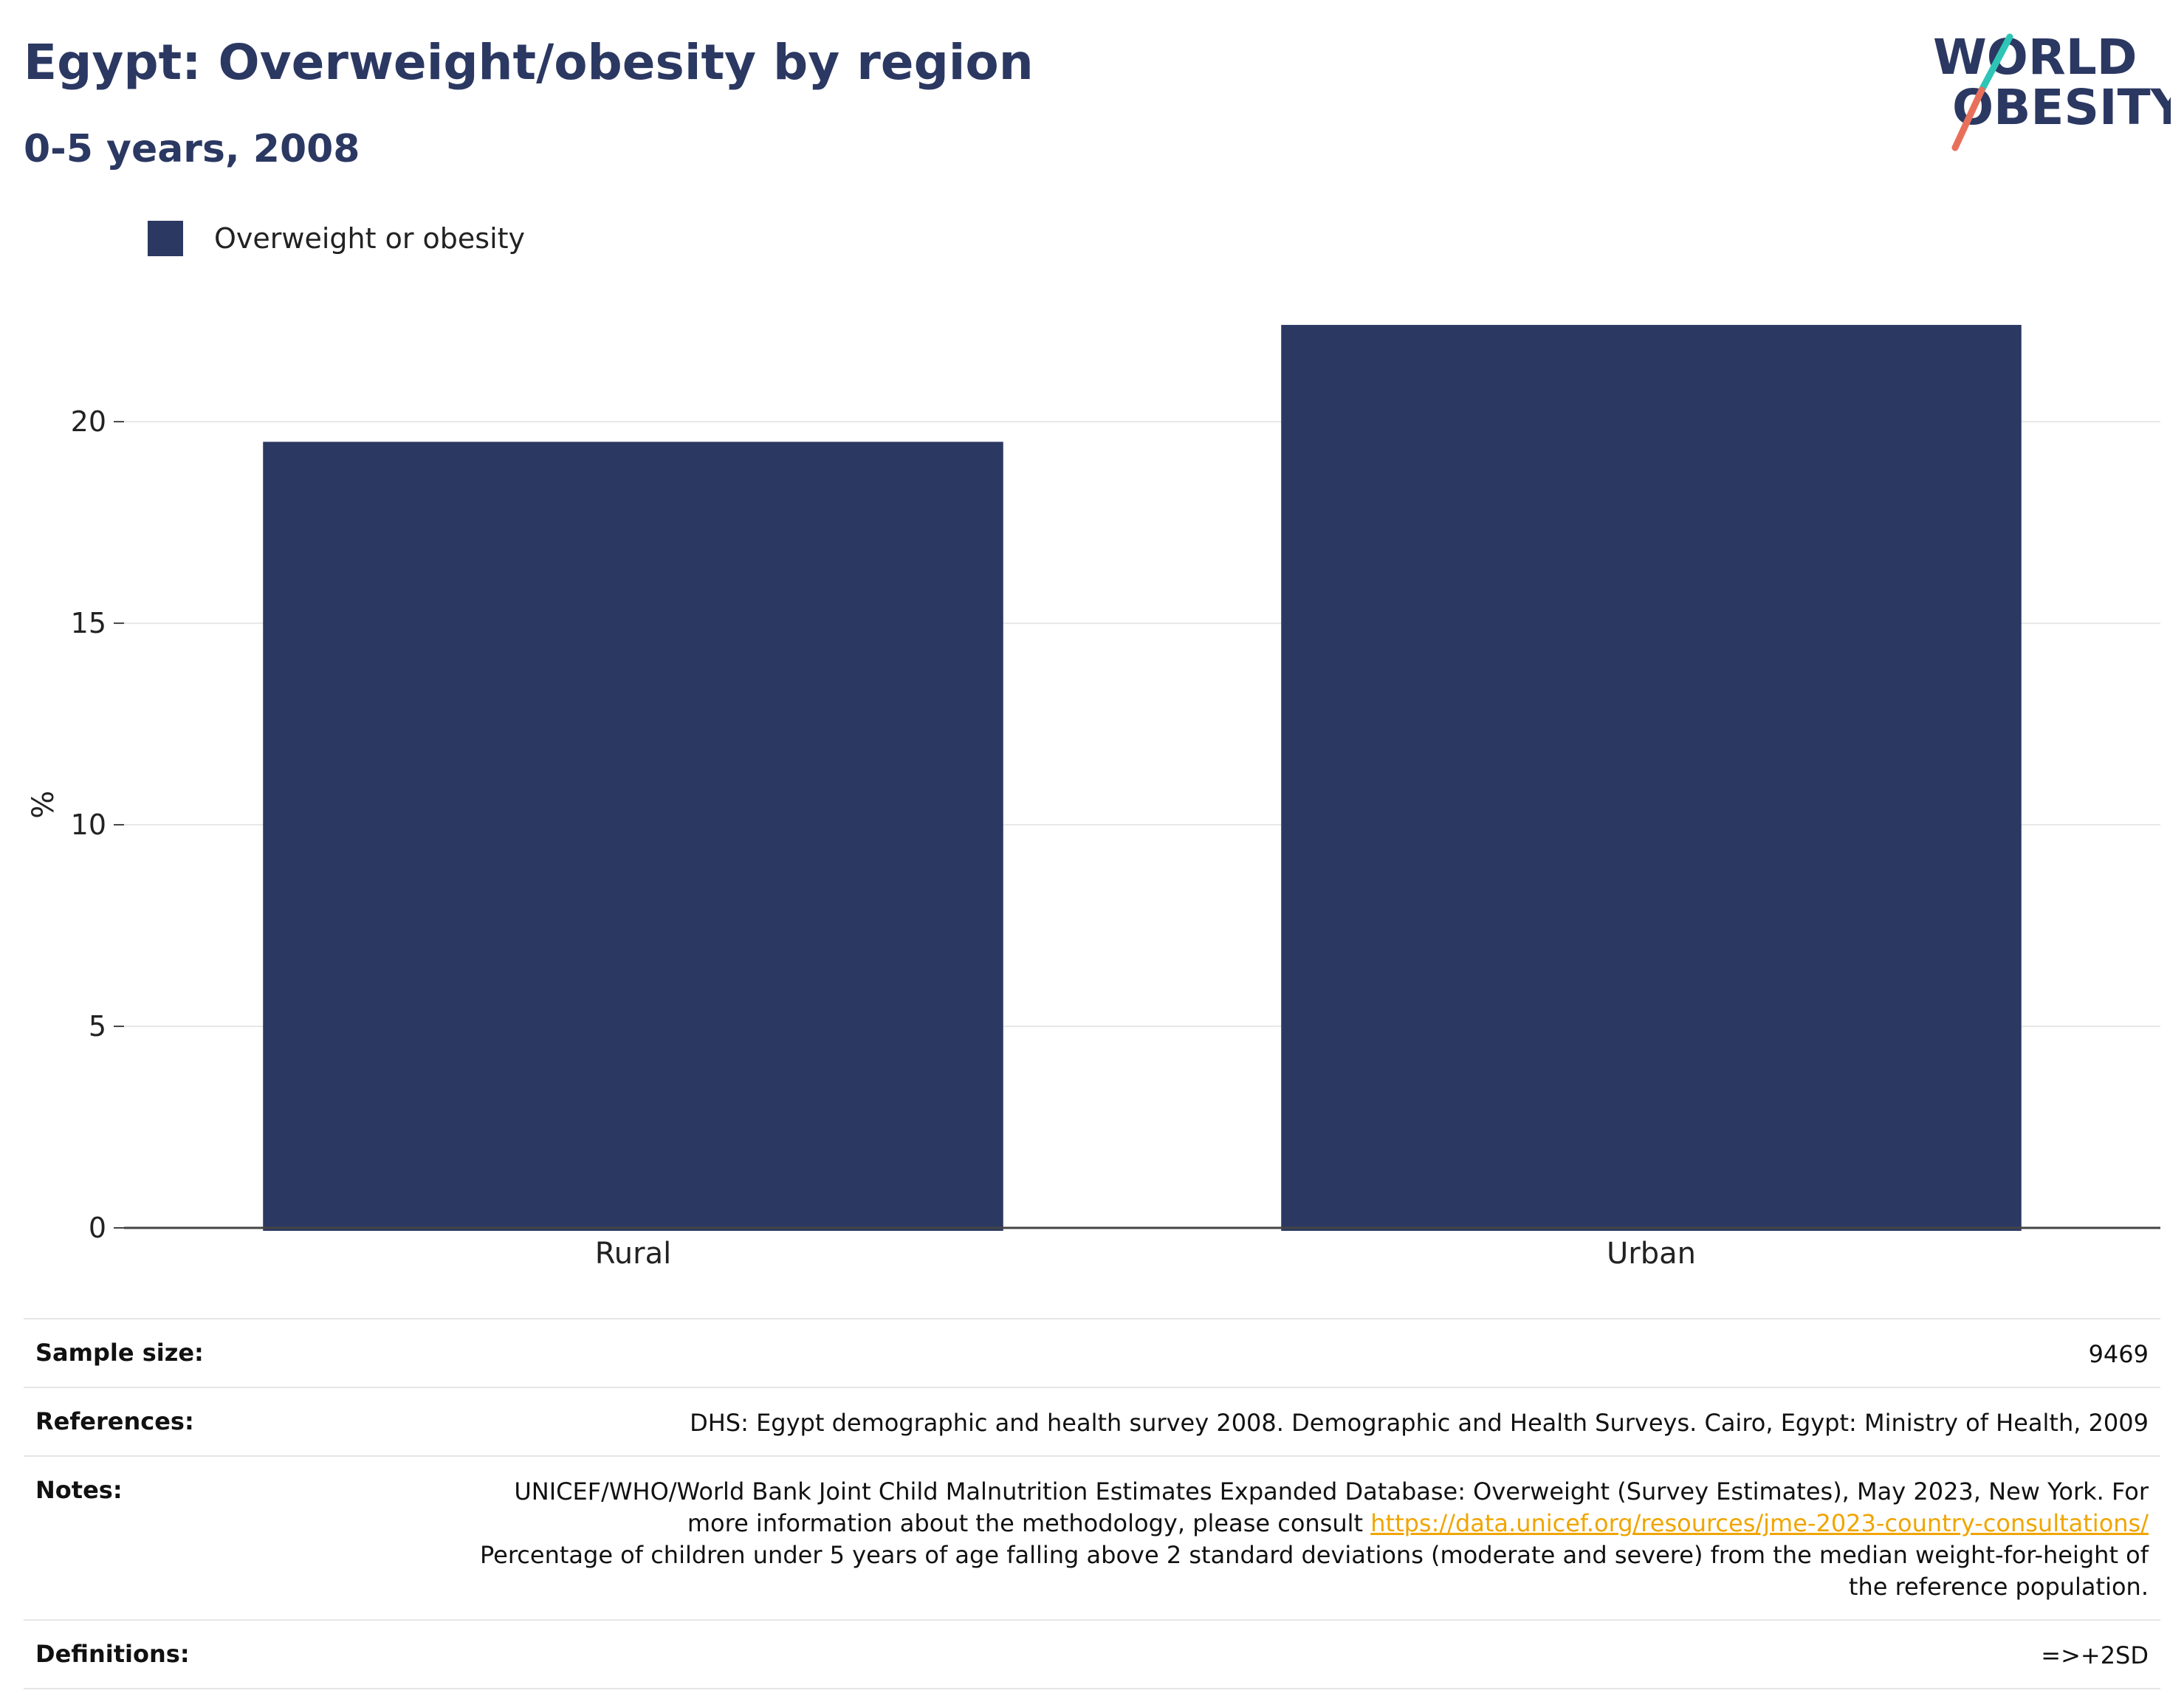 The height and width of the screenshot is (1696, 2184). What do you see at coordinates (89, 825) in the screenshot?
I see `y-tick-label: 10` at bounding box center [89, 825].